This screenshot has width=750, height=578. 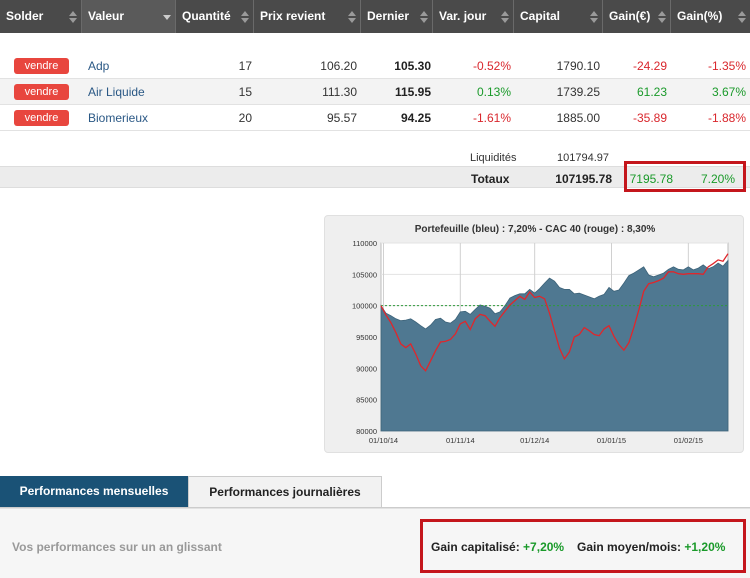 I want to click on col-header-capital: Capital, so click(x=558, y=16).